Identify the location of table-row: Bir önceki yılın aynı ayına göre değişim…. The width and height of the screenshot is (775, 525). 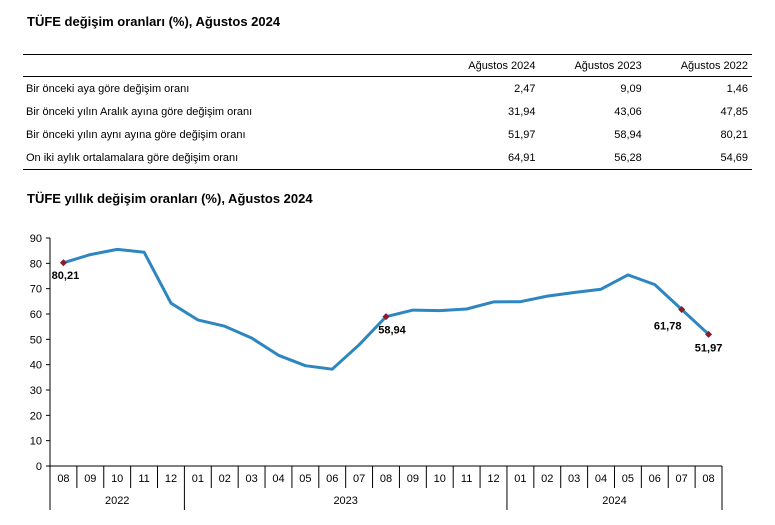
(387, 134).